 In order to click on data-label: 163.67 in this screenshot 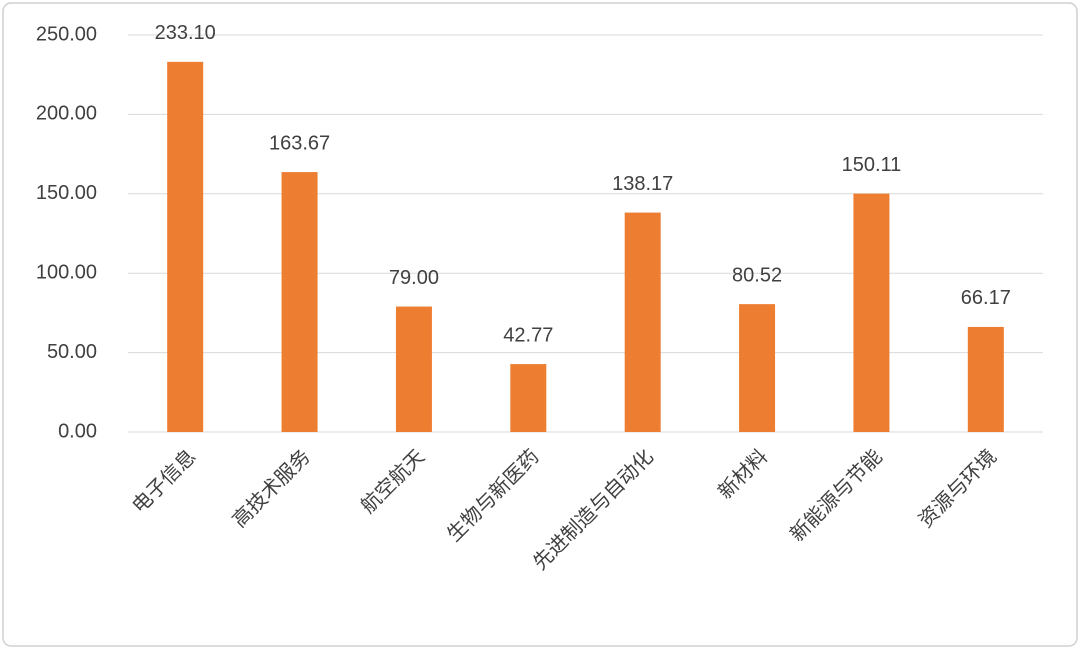, I will do `click(299, 143)`.